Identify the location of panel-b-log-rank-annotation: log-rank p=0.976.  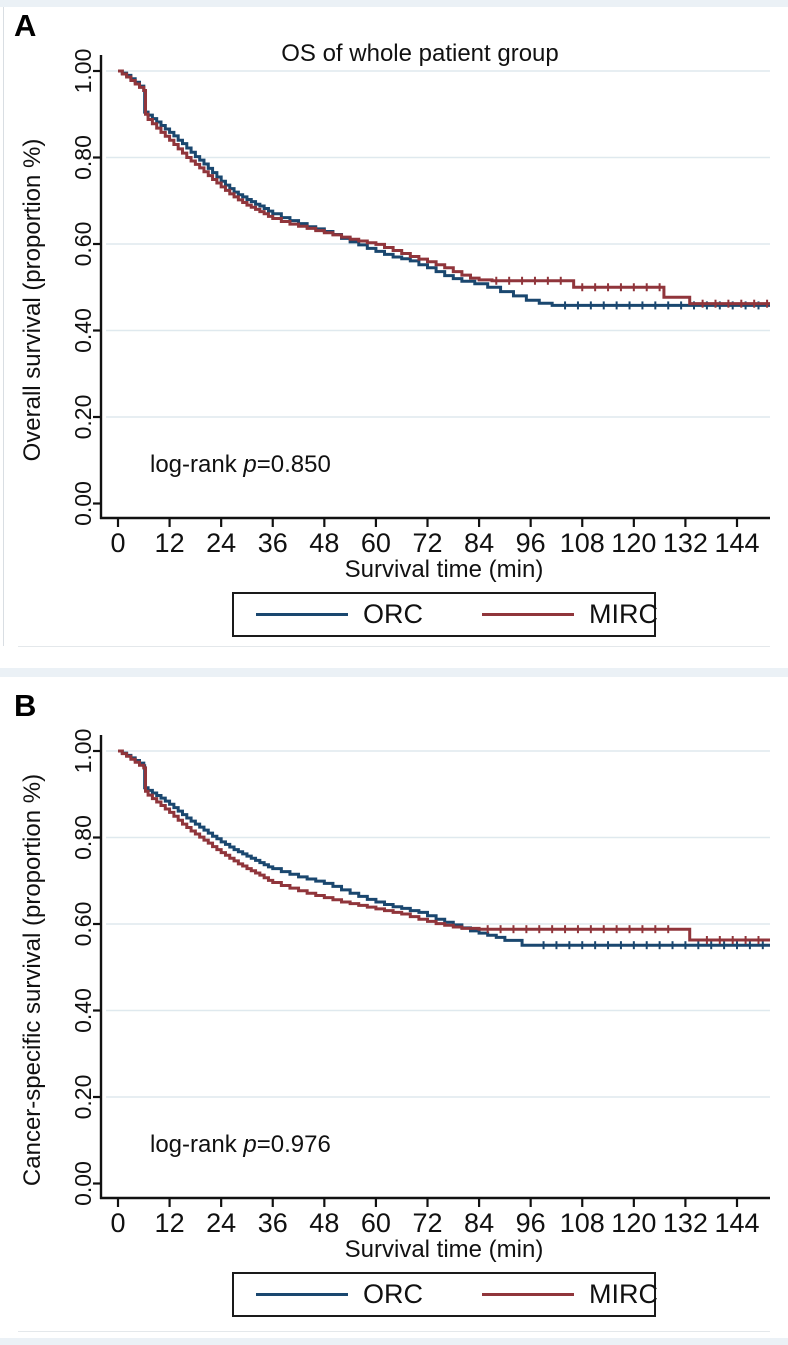
(240, 1145).